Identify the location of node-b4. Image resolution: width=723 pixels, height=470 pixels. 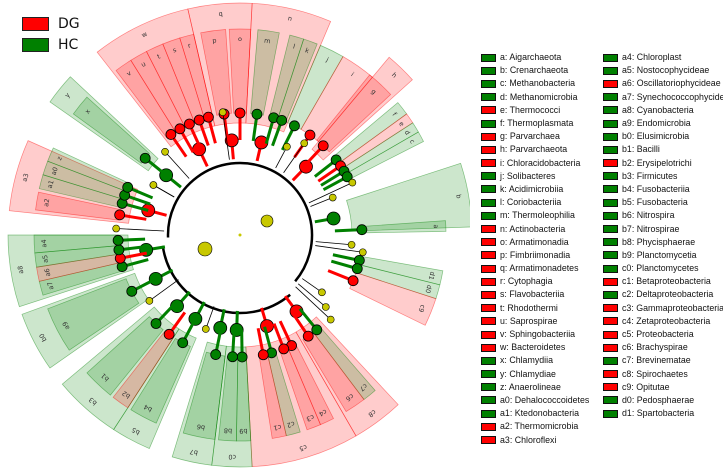
(183, 343).